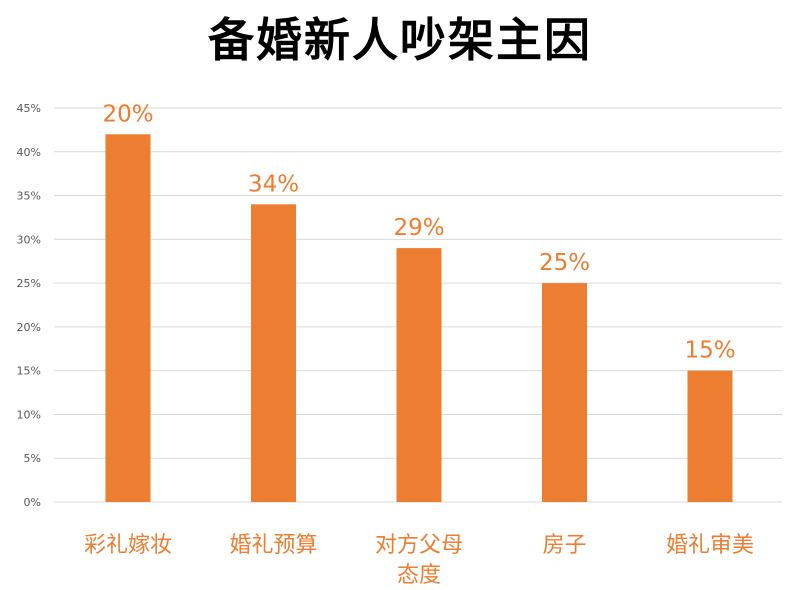  I want to click on y-tick-label: 5%, so click(32, 458).